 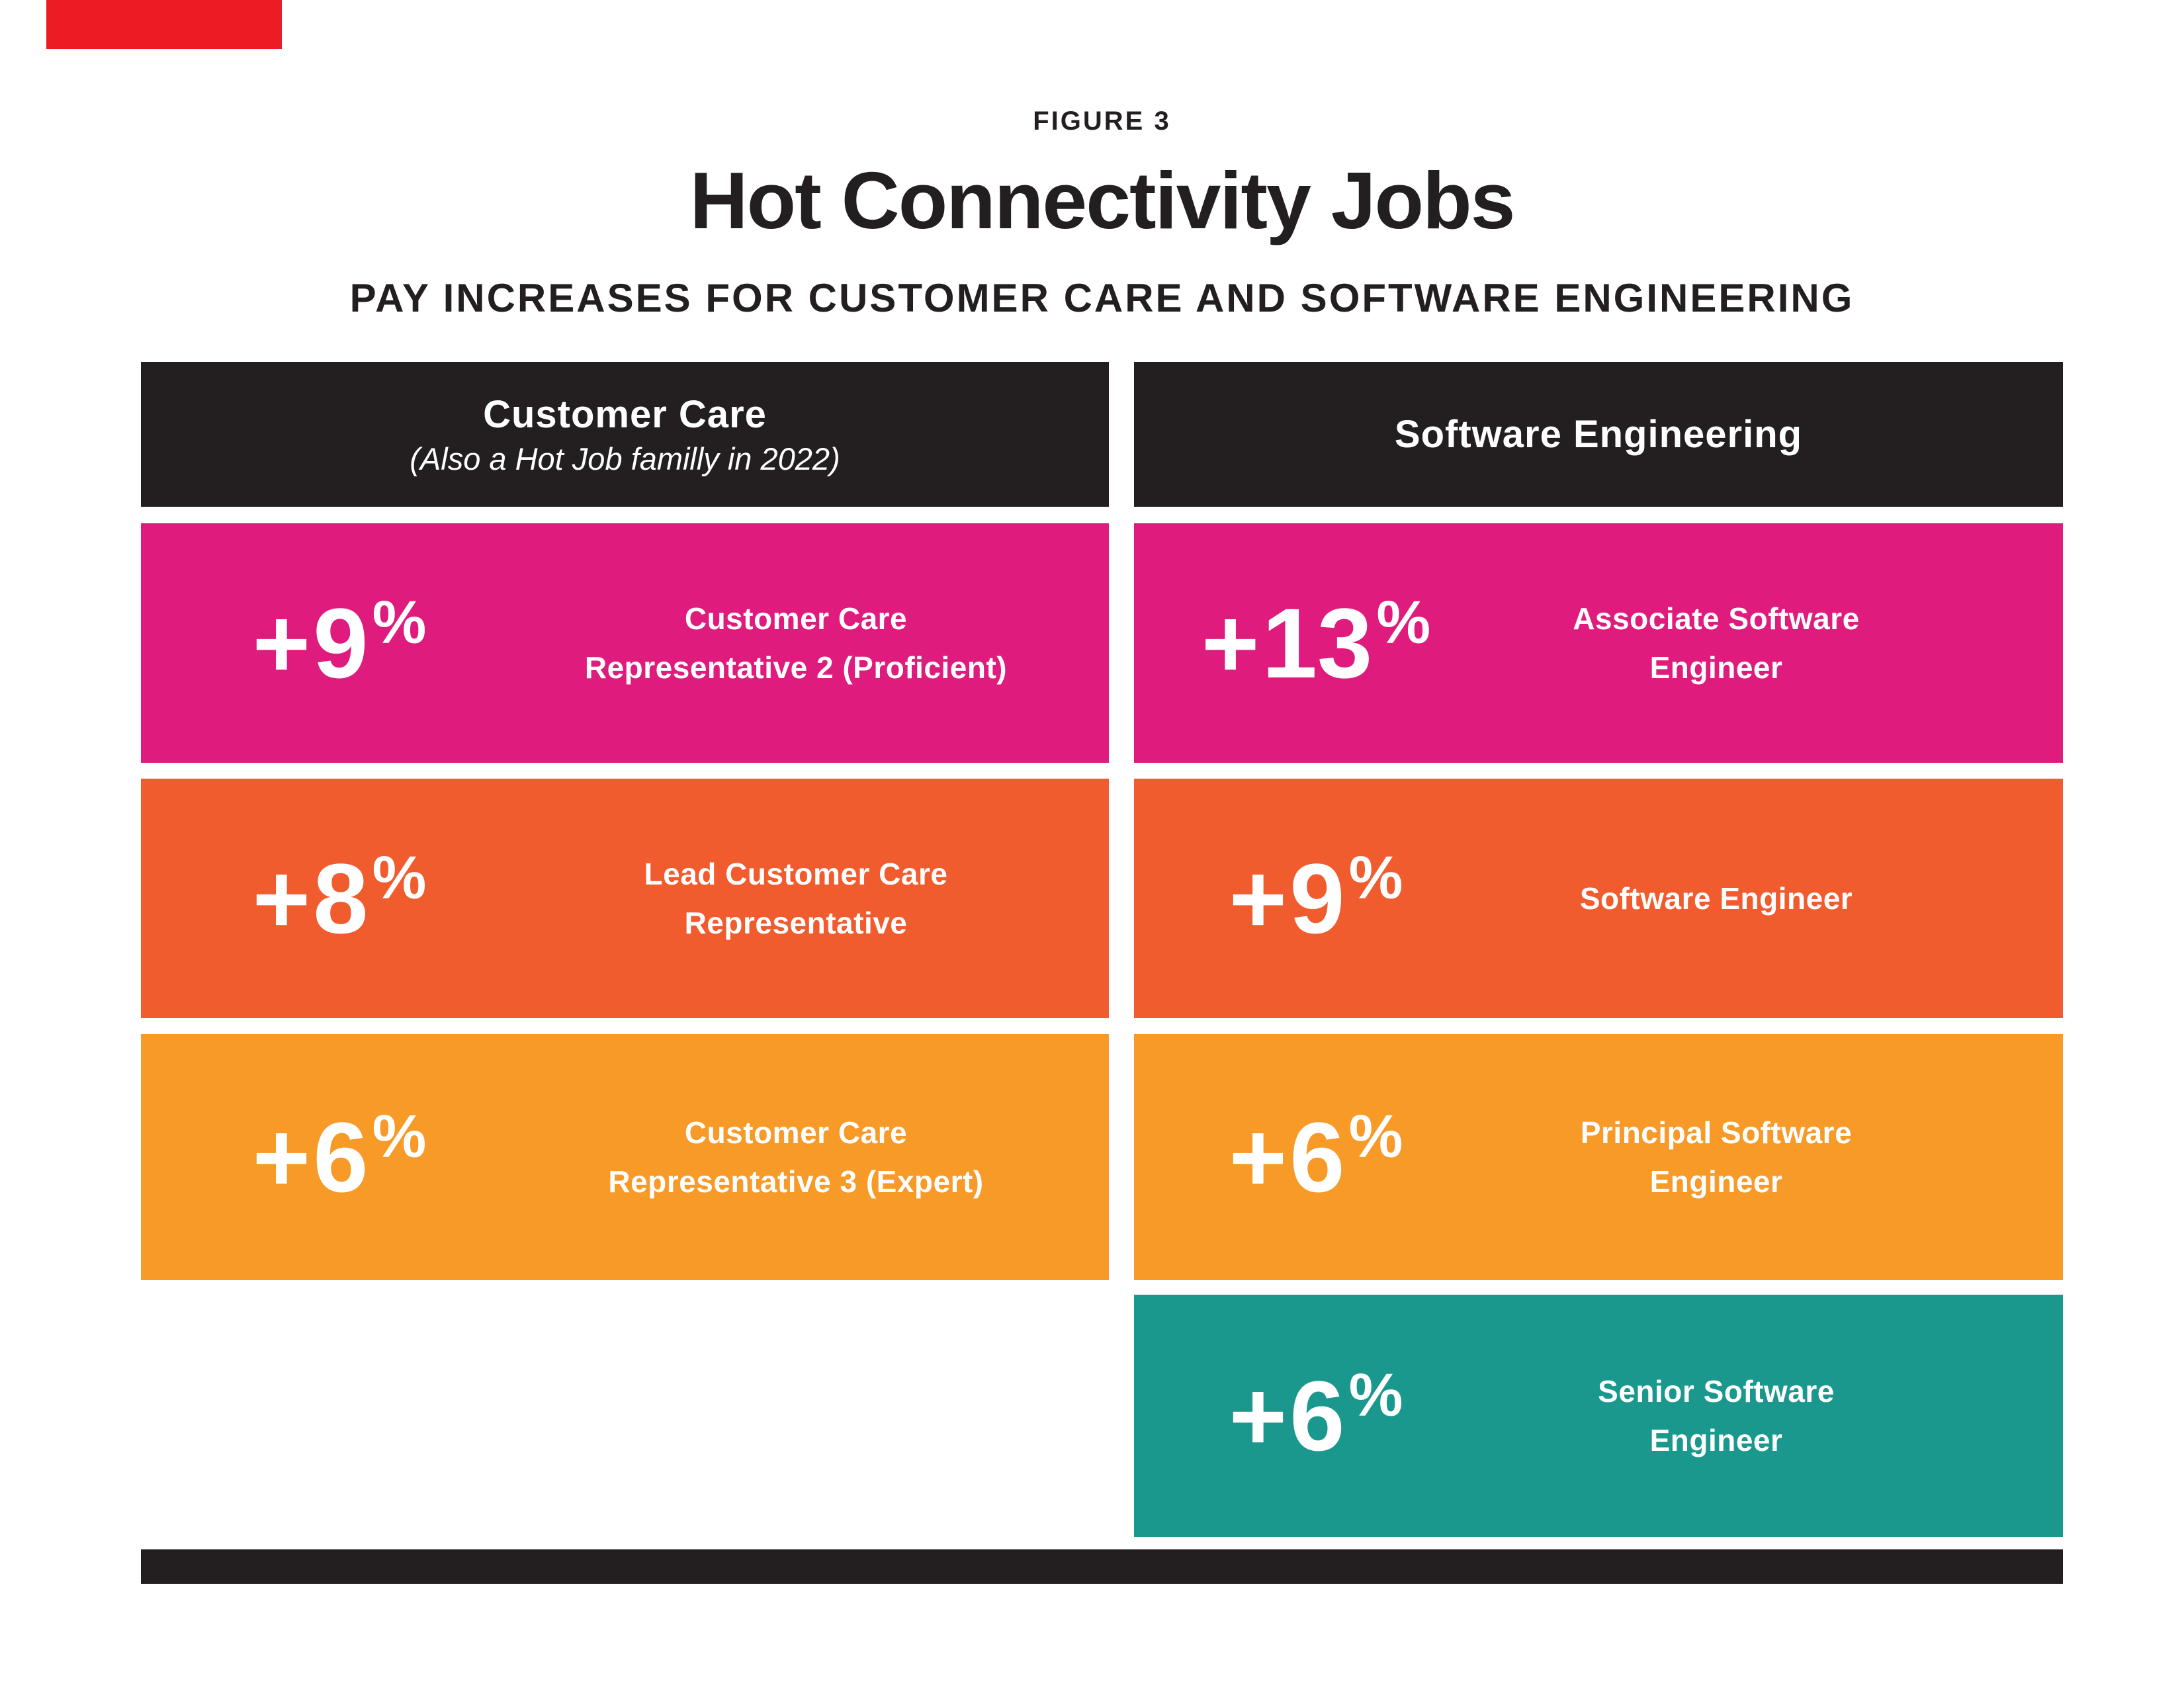 I want to click on page-title: Hot Connectivity Jobs, so click(x=1102, y=200).